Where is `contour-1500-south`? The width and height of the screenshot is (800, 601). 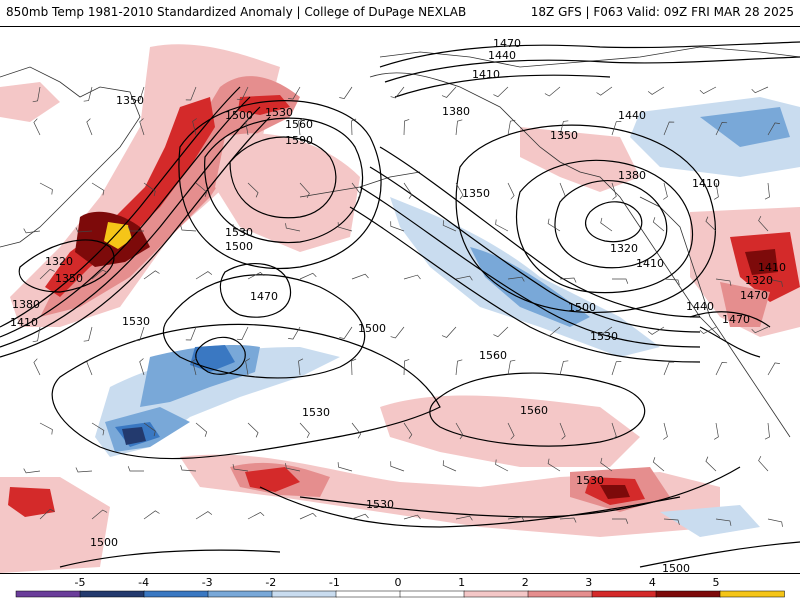
contour-1500-south is located at coordinates (170, 558).